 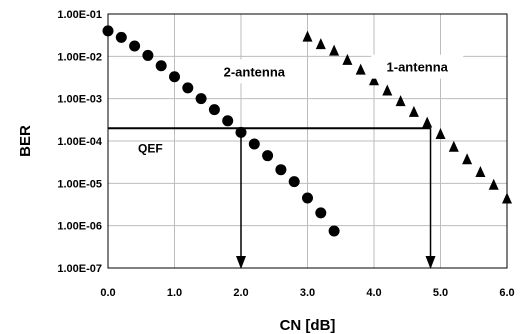 I want to click on x-tick-label: 0.0, so click(x=107, y=293).